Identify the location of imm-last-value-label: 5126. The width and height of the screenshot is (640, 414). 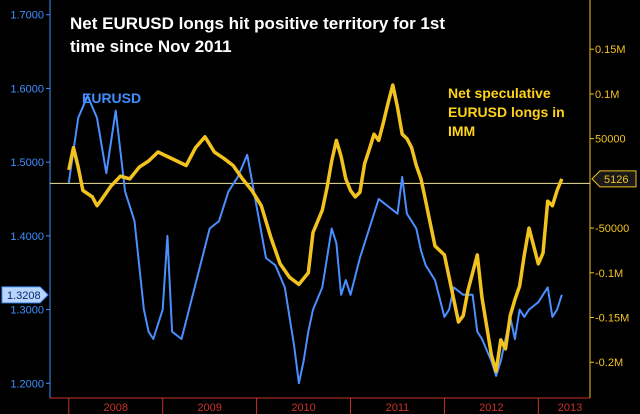
(616, 180).